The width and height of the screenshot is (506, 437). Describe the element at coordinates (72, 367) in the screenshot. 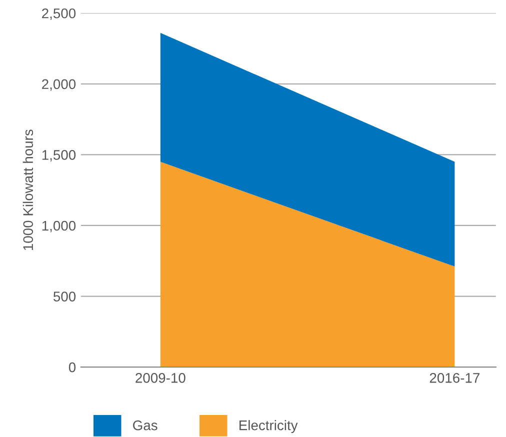

I see `y-tick-label: 0` at that location.